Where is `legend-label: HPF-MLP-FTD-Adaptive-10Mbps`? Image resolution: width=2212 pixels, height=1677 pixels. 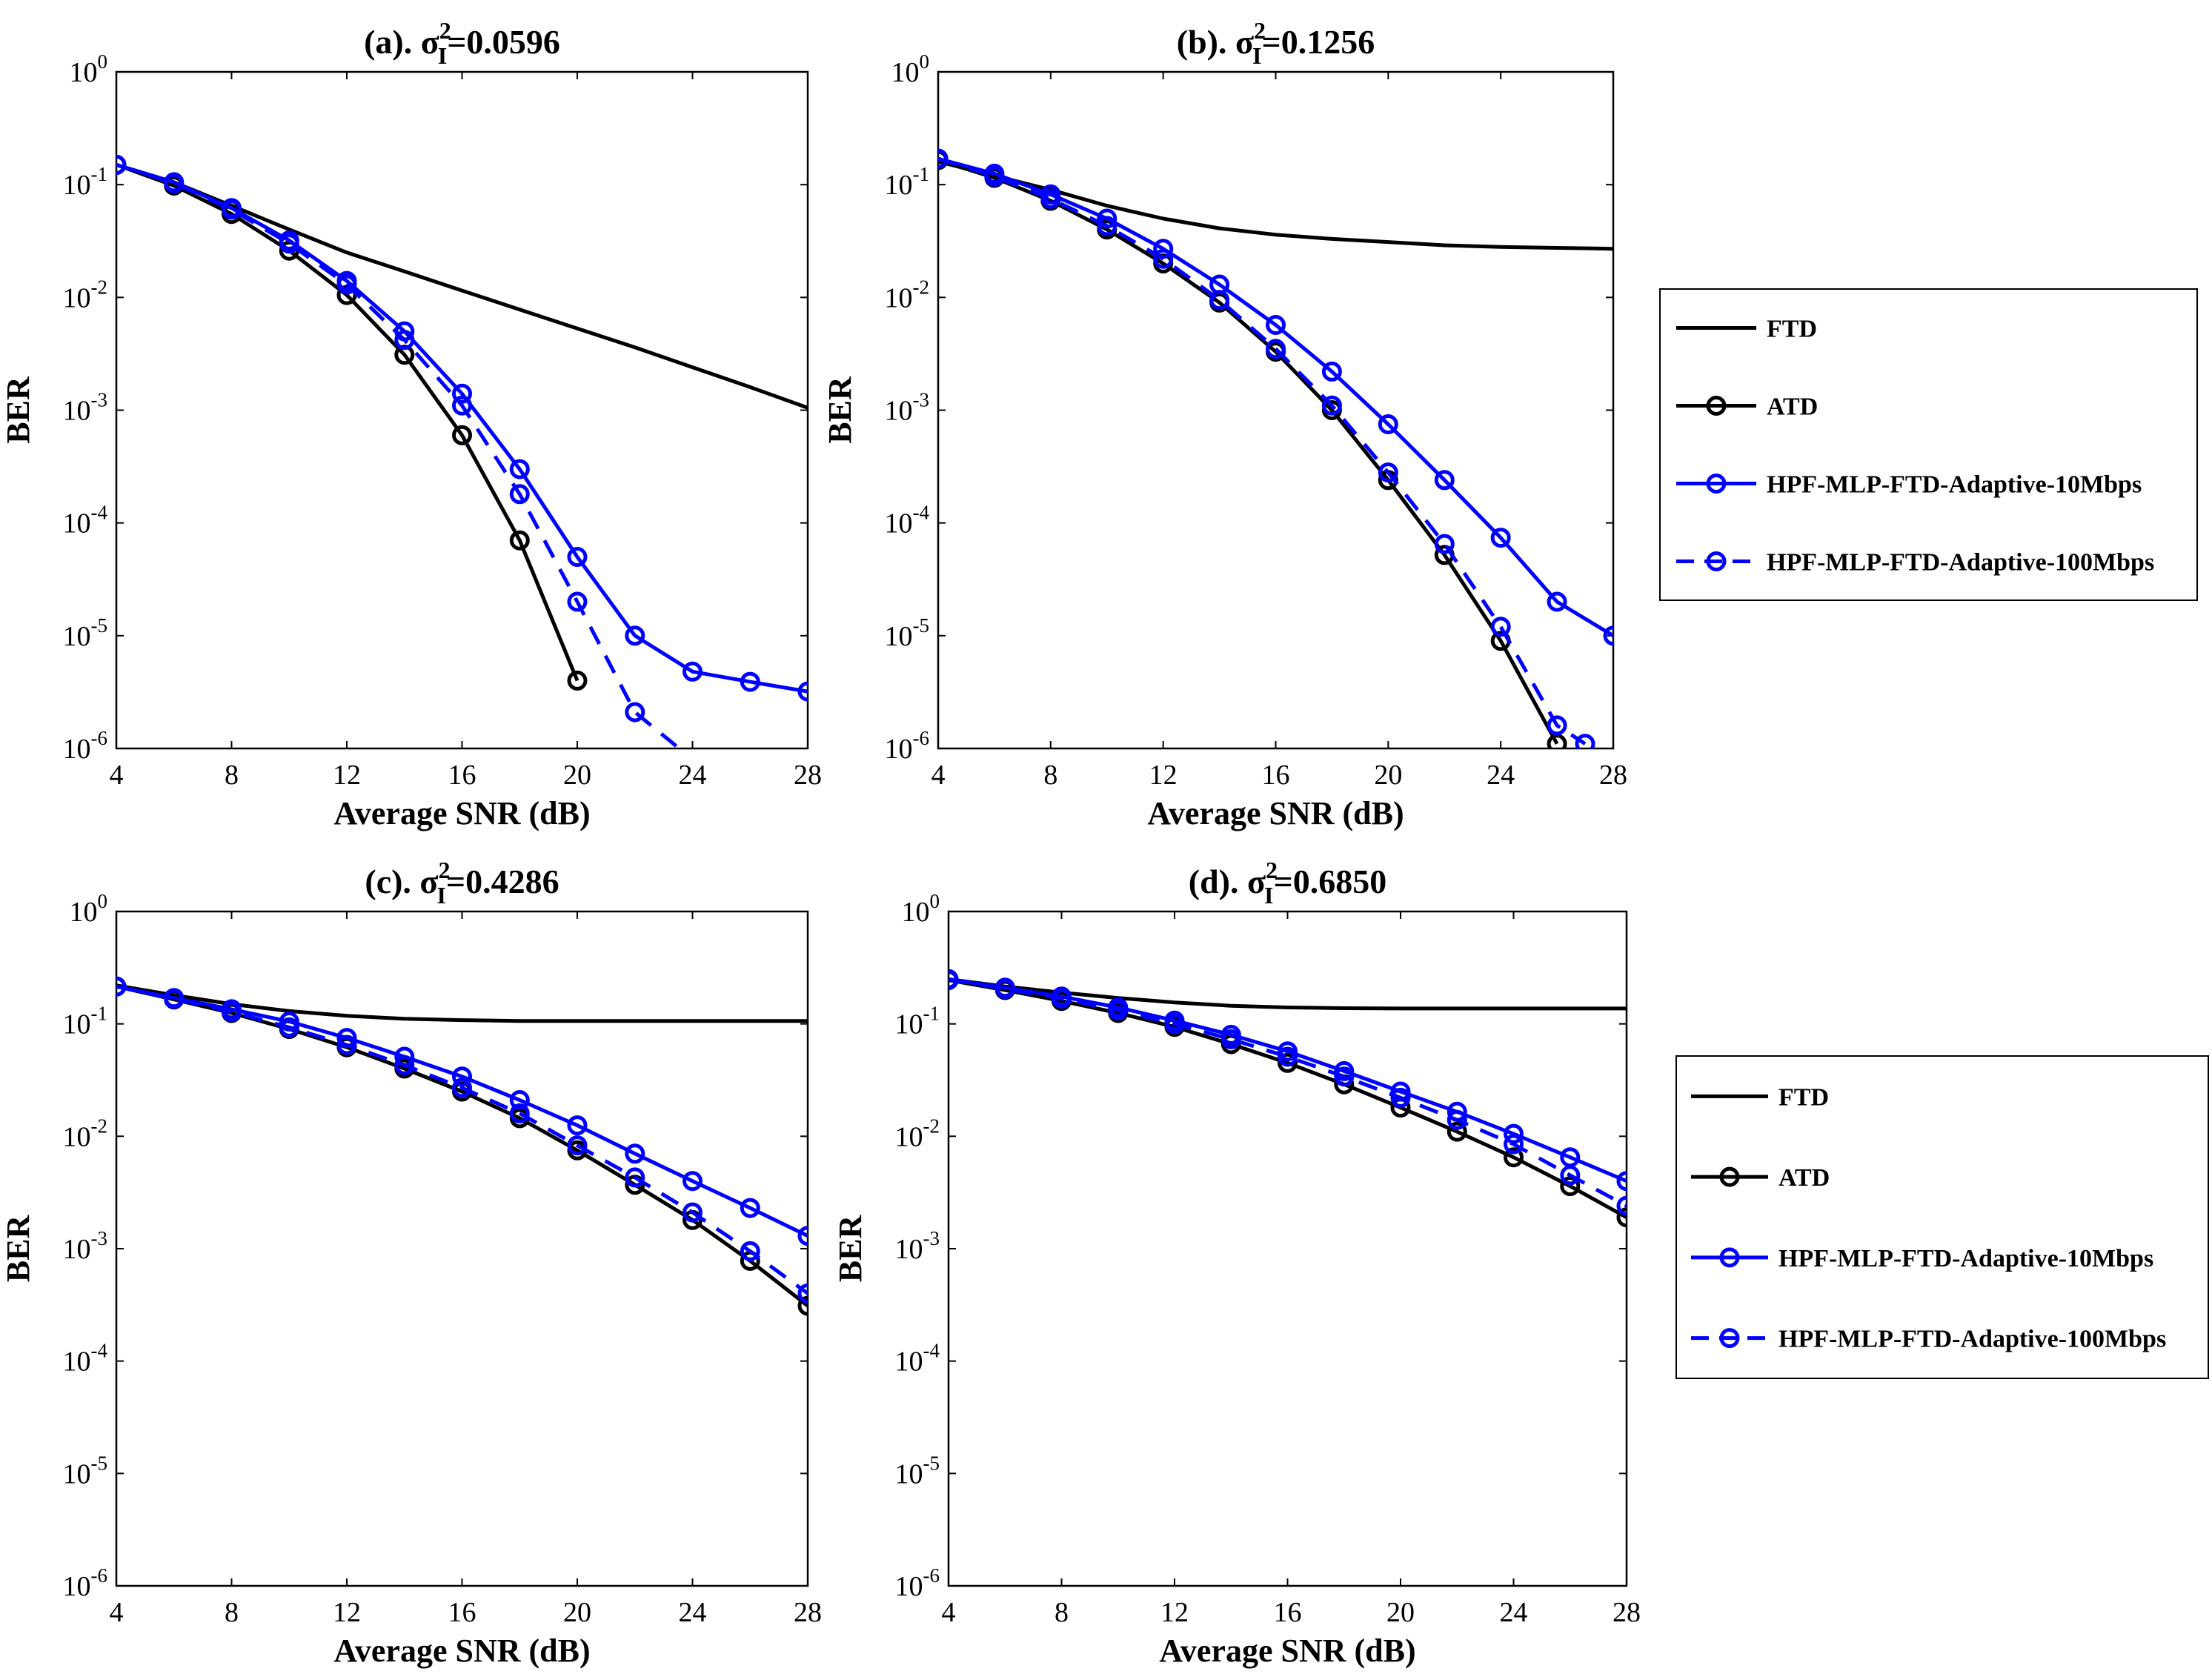 legend-label: HPF-MLP-FTD-Adaptive-10Mbps is located at coordinates (1966, 1258).